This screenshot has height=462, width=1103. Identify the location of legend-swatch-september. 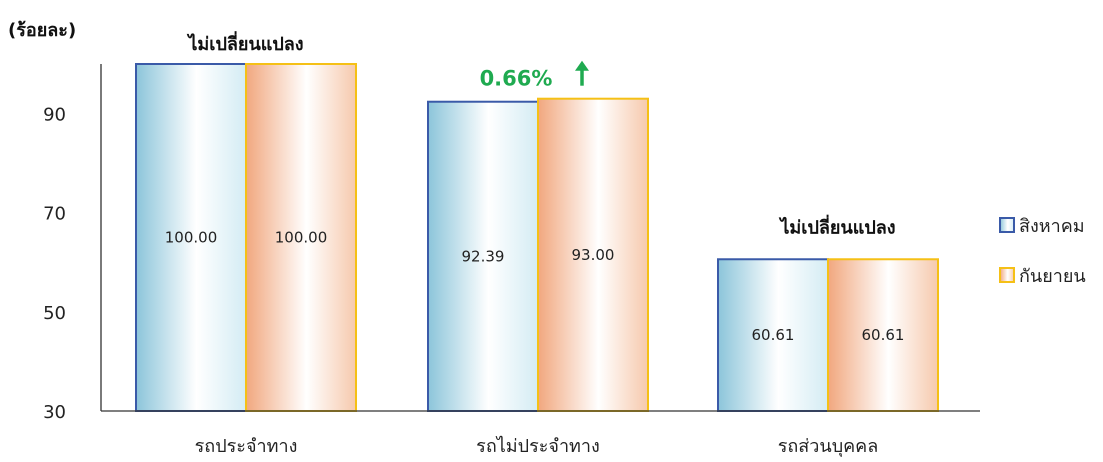
(1007, 275).